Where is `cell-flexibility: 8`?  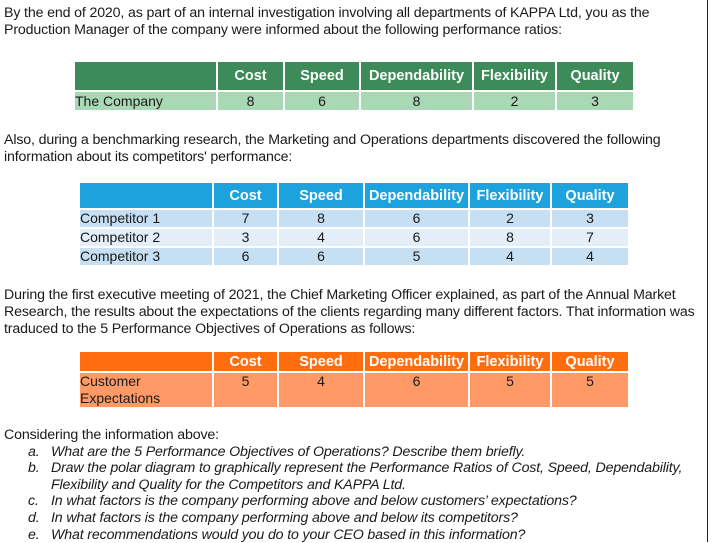 cell-flexibility: 8 is located at coordinates (510, 237).